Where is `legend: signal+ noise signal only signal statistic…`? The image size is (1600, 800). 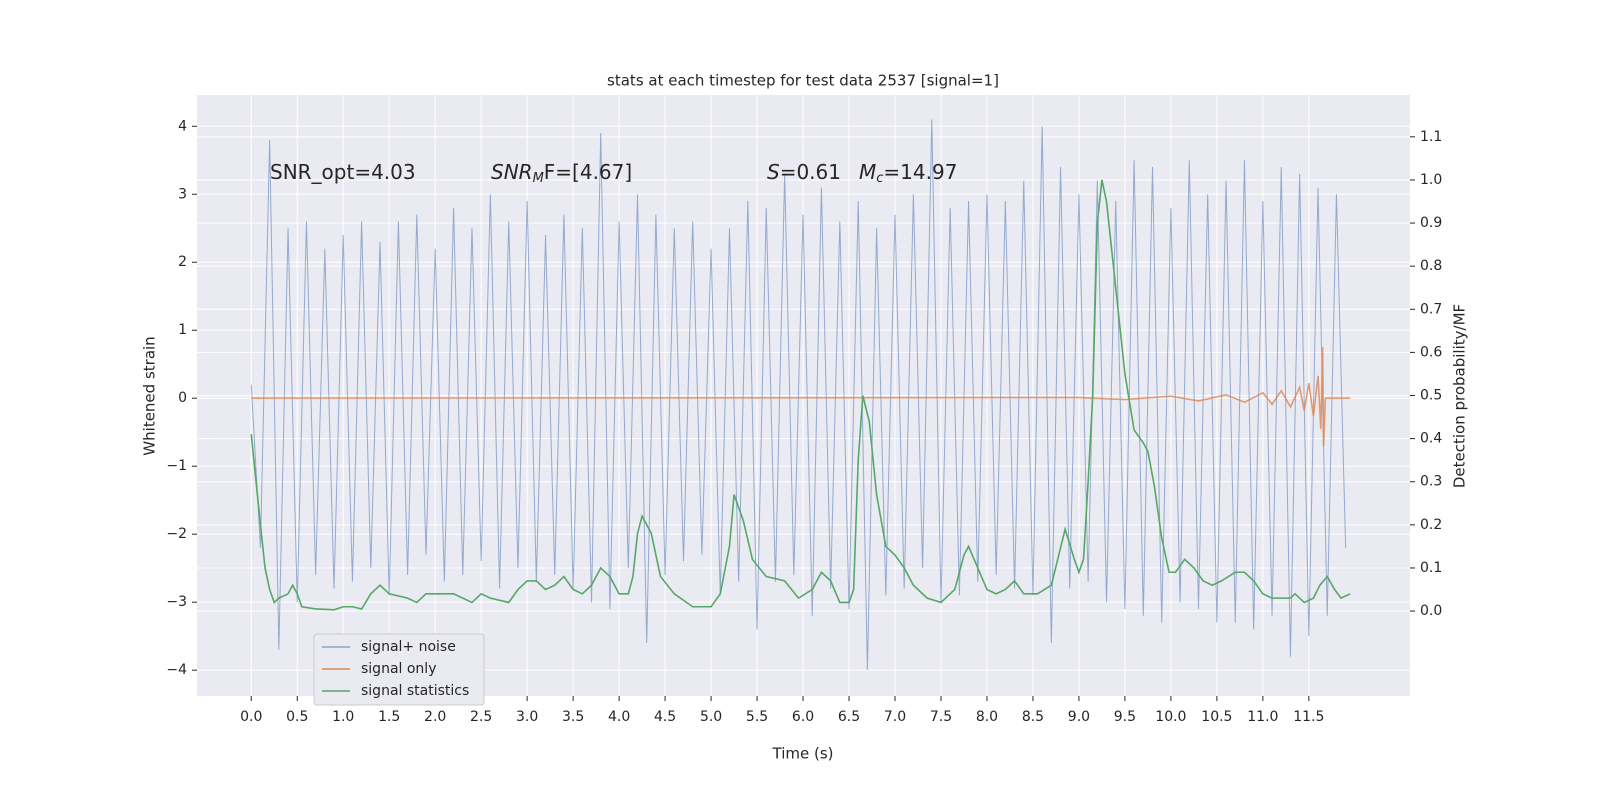
legend: signal+ noise signal only signal statistic… is located at coordinates (399, 669).